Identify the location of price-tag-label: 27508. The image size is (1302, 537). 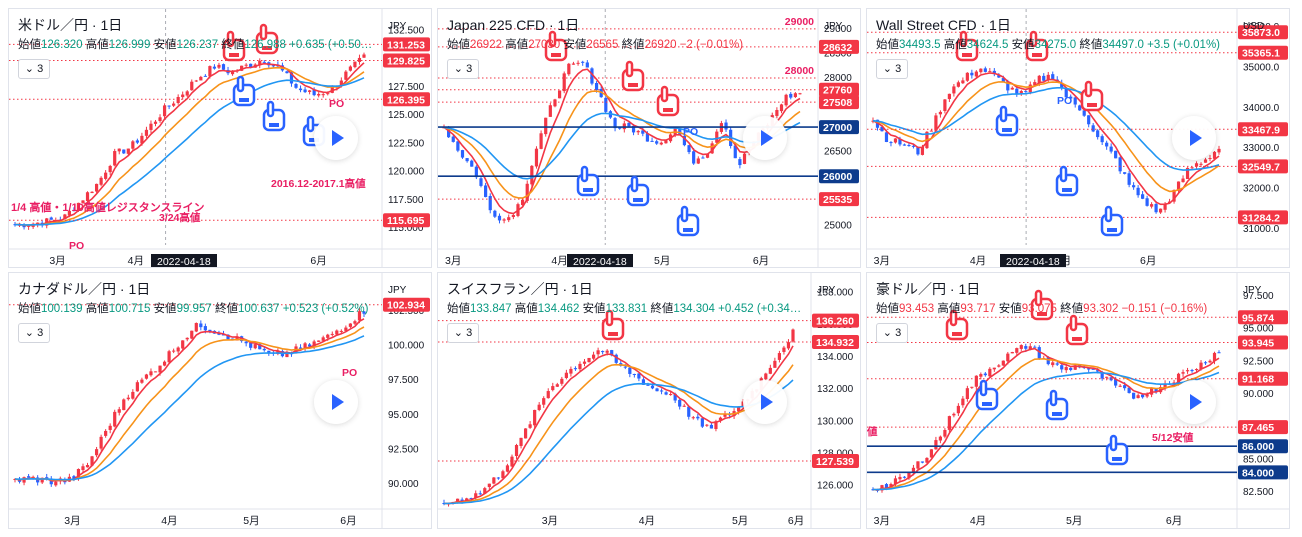
(837, 103).